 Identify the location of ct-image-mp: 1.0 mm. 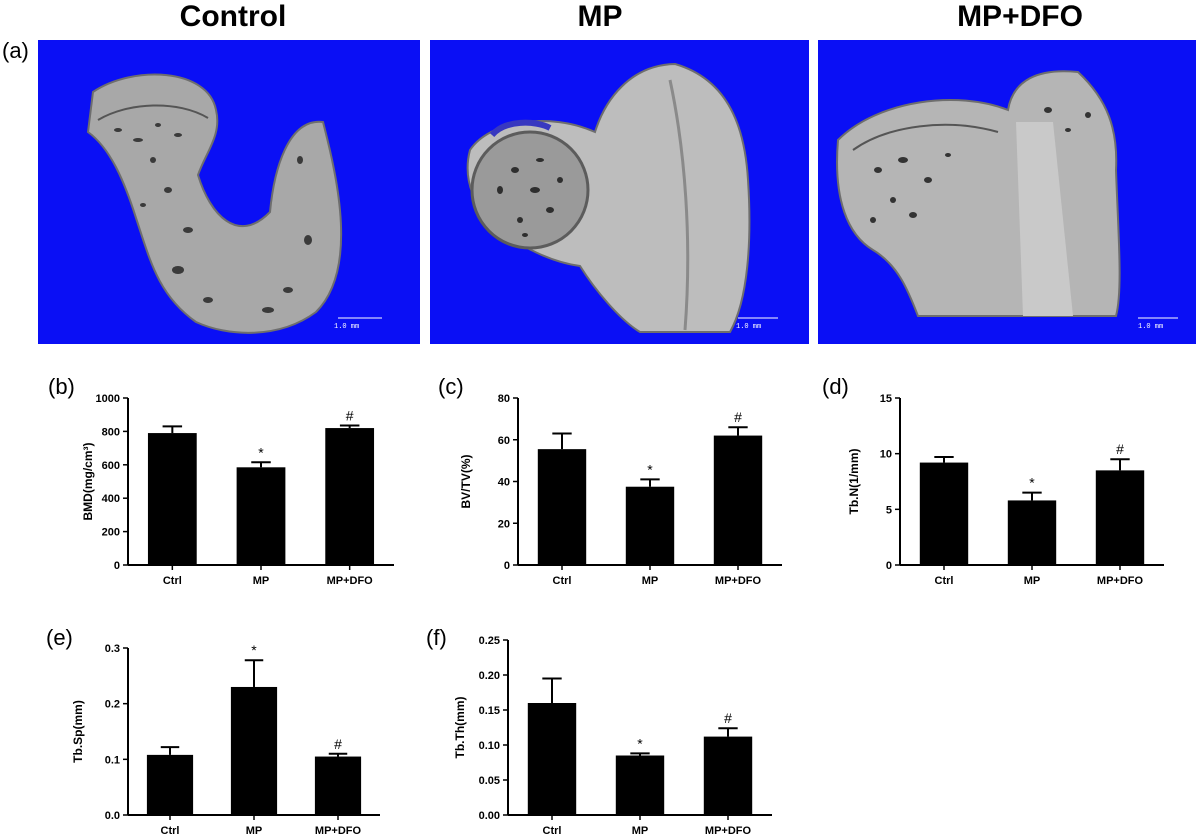
(619, 192).